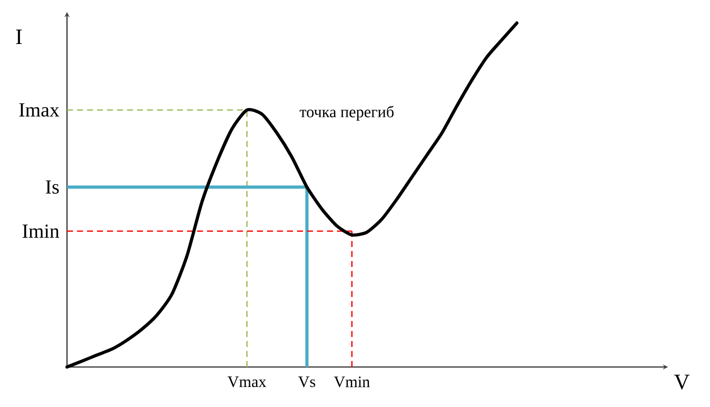 The image size is (710, 407). Describe the element at coordinates (347, 113) in the screenshot. I see `annotation: точка перегиб` at that location.